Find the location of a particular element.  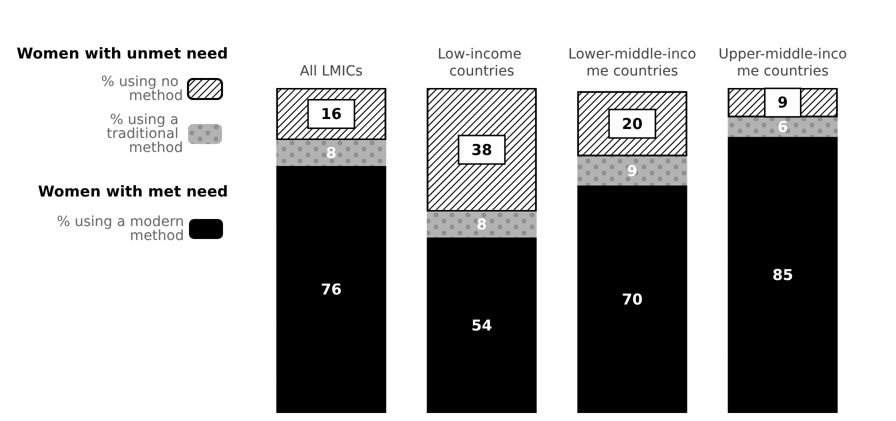

x-tick-label: All LMICs is located at coordinates (331, 72).